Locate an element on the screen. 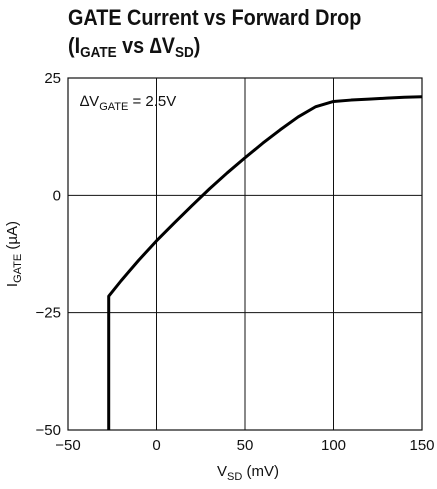  chart-title-line2: (IGATE vs ∆VSD) is located at coordinates (134, 47).